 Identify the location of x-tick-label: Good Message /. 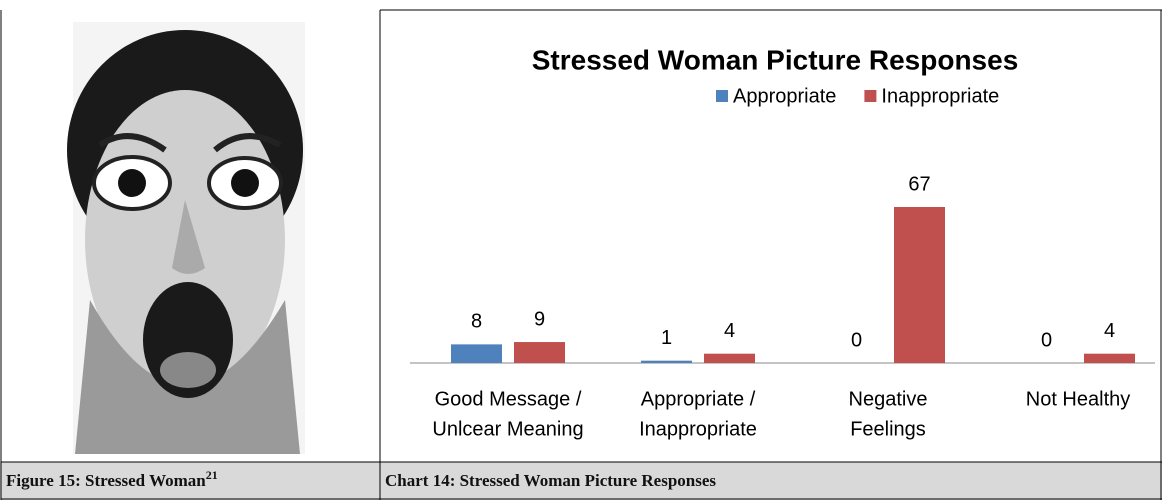
(508, 399).